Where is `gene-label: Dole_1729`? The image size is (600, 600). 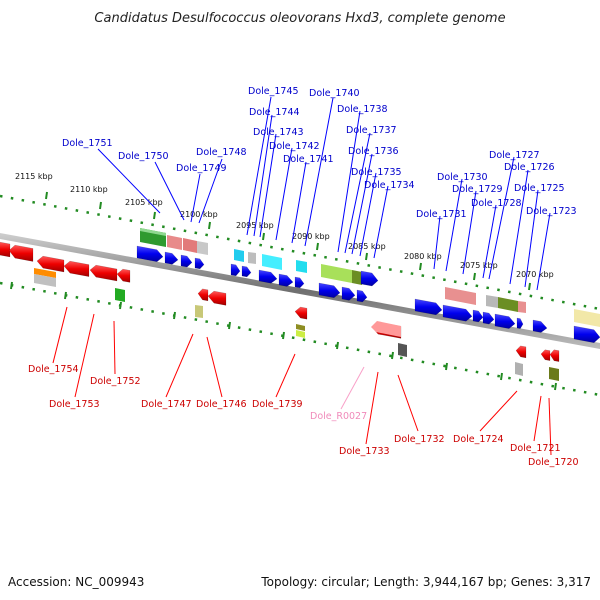
gene-label: Dole_1729 is located at coordinates (477, 189).